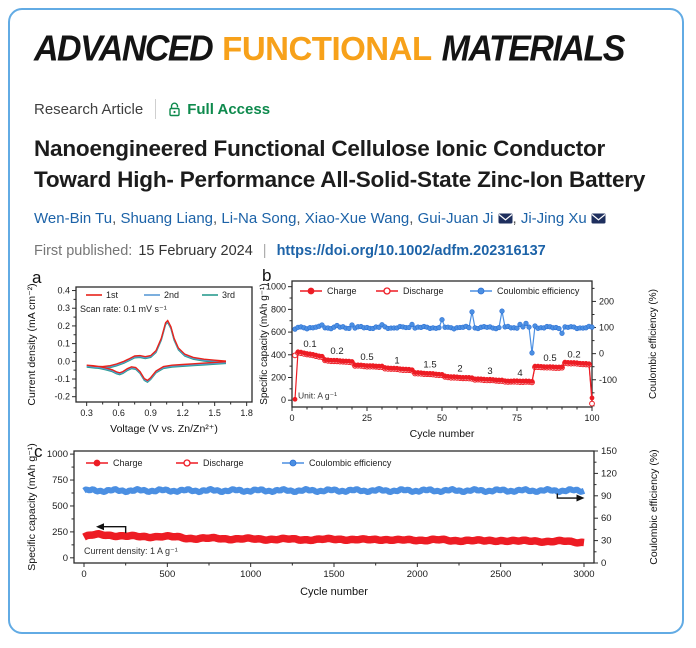  I want to click on svg-text: Scan rate: 0.1 mV s⁻¹, so click(123, 309).